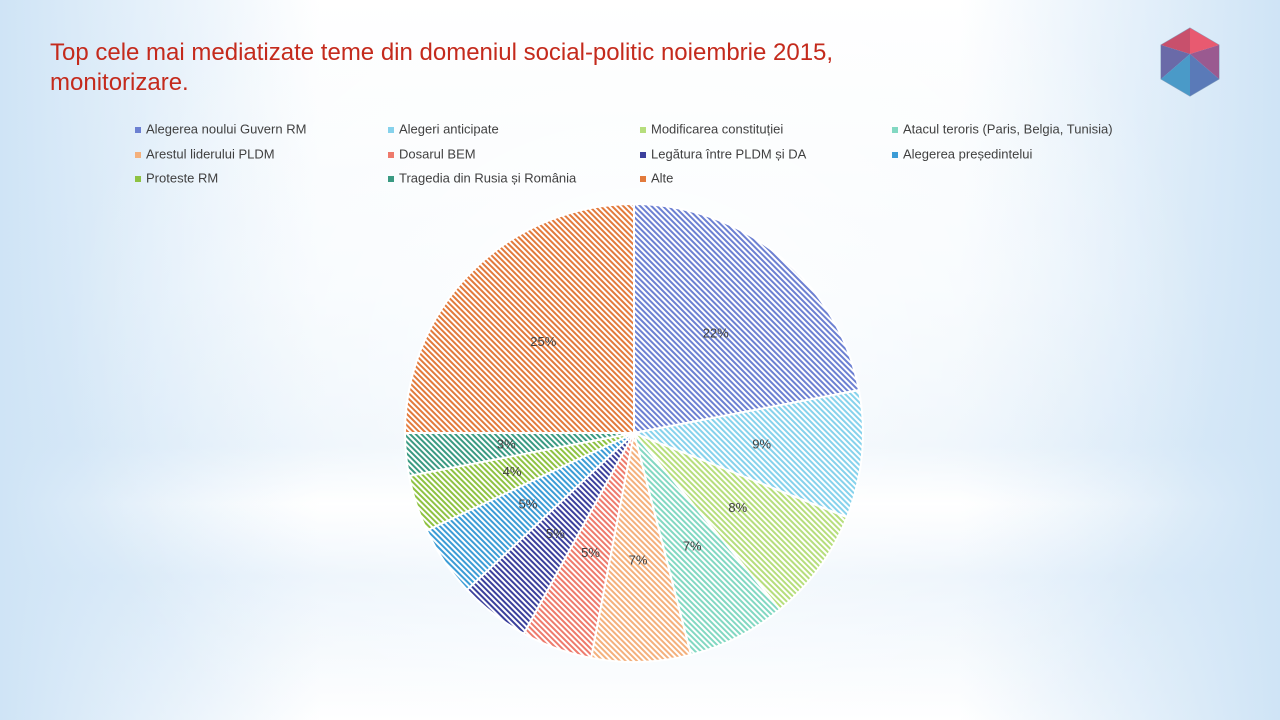  What do you see at coordinates (226, 128) in the screenshot?
I see `legend-label: Alegerea noului Guvern RM` at bounding box center [226, 128].